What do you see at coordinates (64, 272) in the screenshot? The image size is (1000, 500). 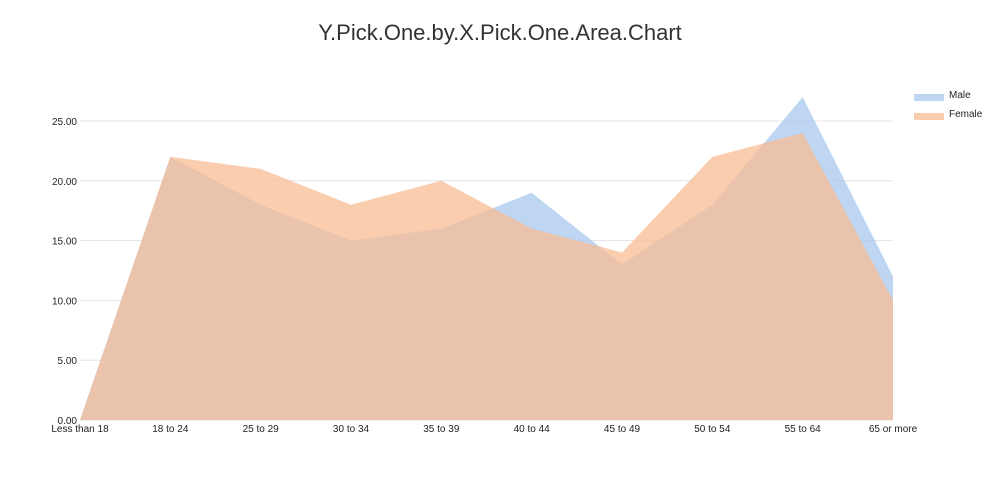 I see `y-axis-tick-labels: 0.00 5.00 10.00 15.00 20.00 25.00` at bounding box center [64, 272].